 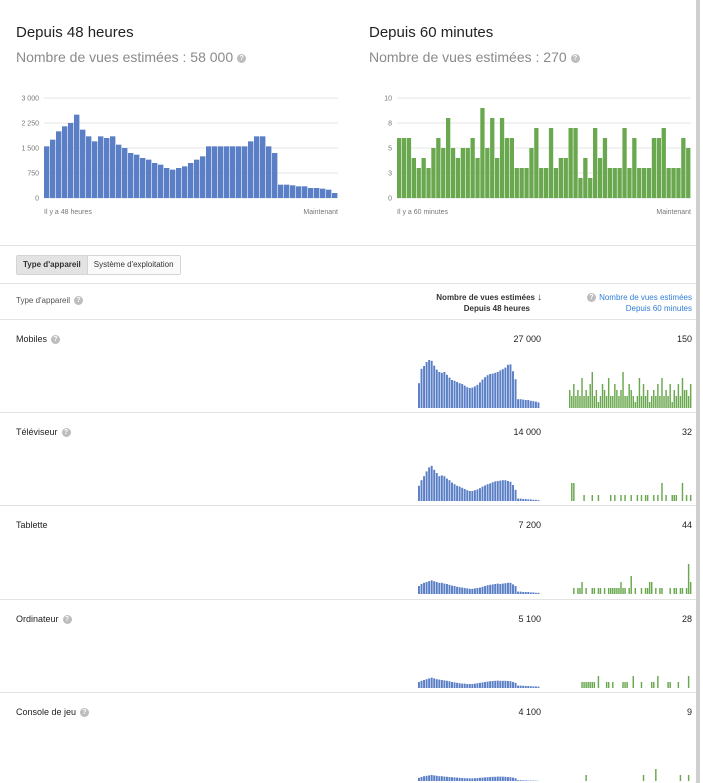 I want to click on row-value-48h: 5 100, so click(x=529, y=619).